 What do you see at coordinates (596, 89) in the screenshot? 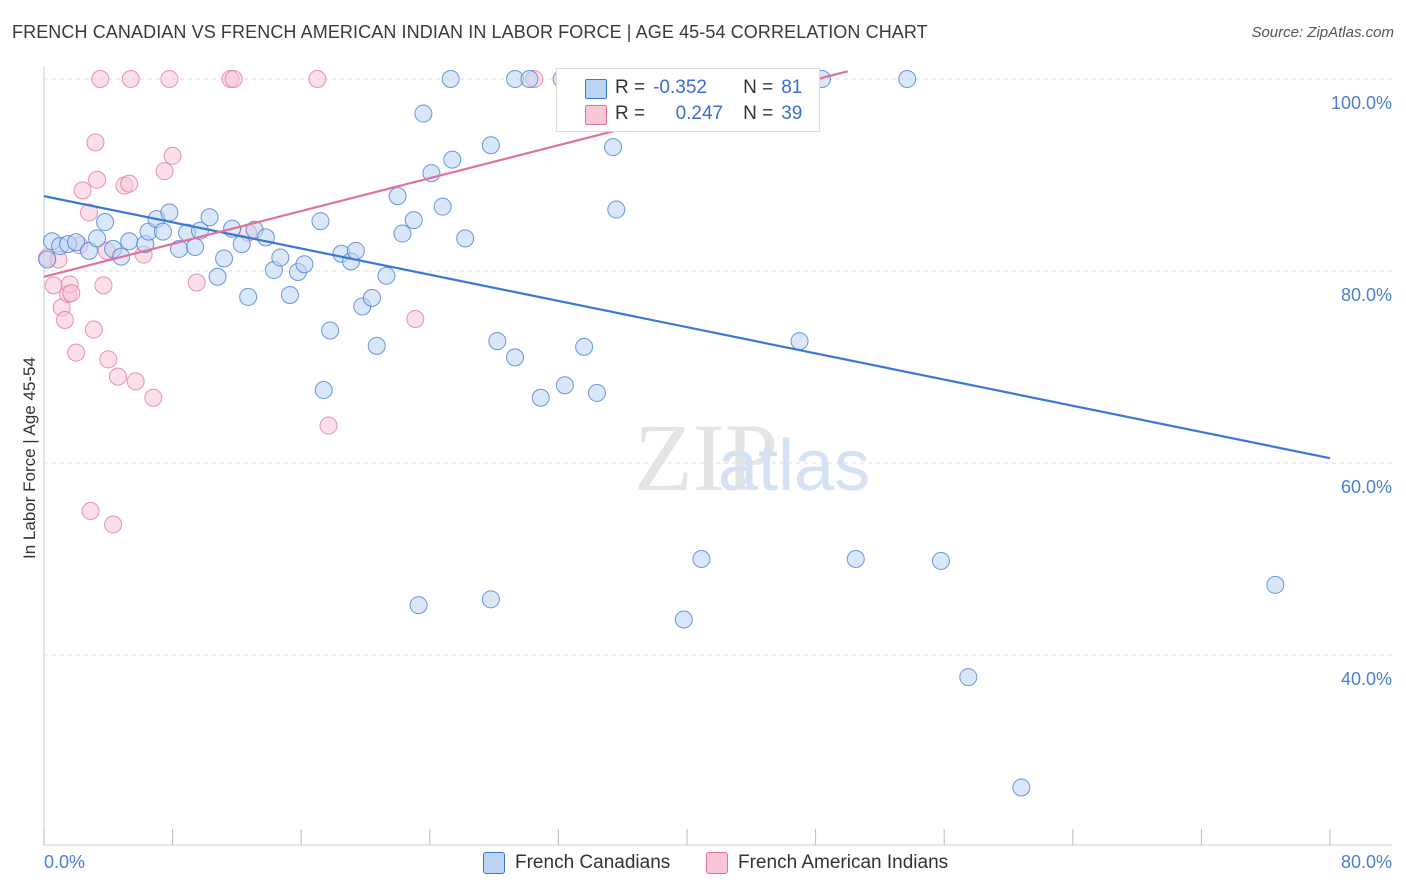
I see `legend-swatch-blue` at bounding box center [596, 89].